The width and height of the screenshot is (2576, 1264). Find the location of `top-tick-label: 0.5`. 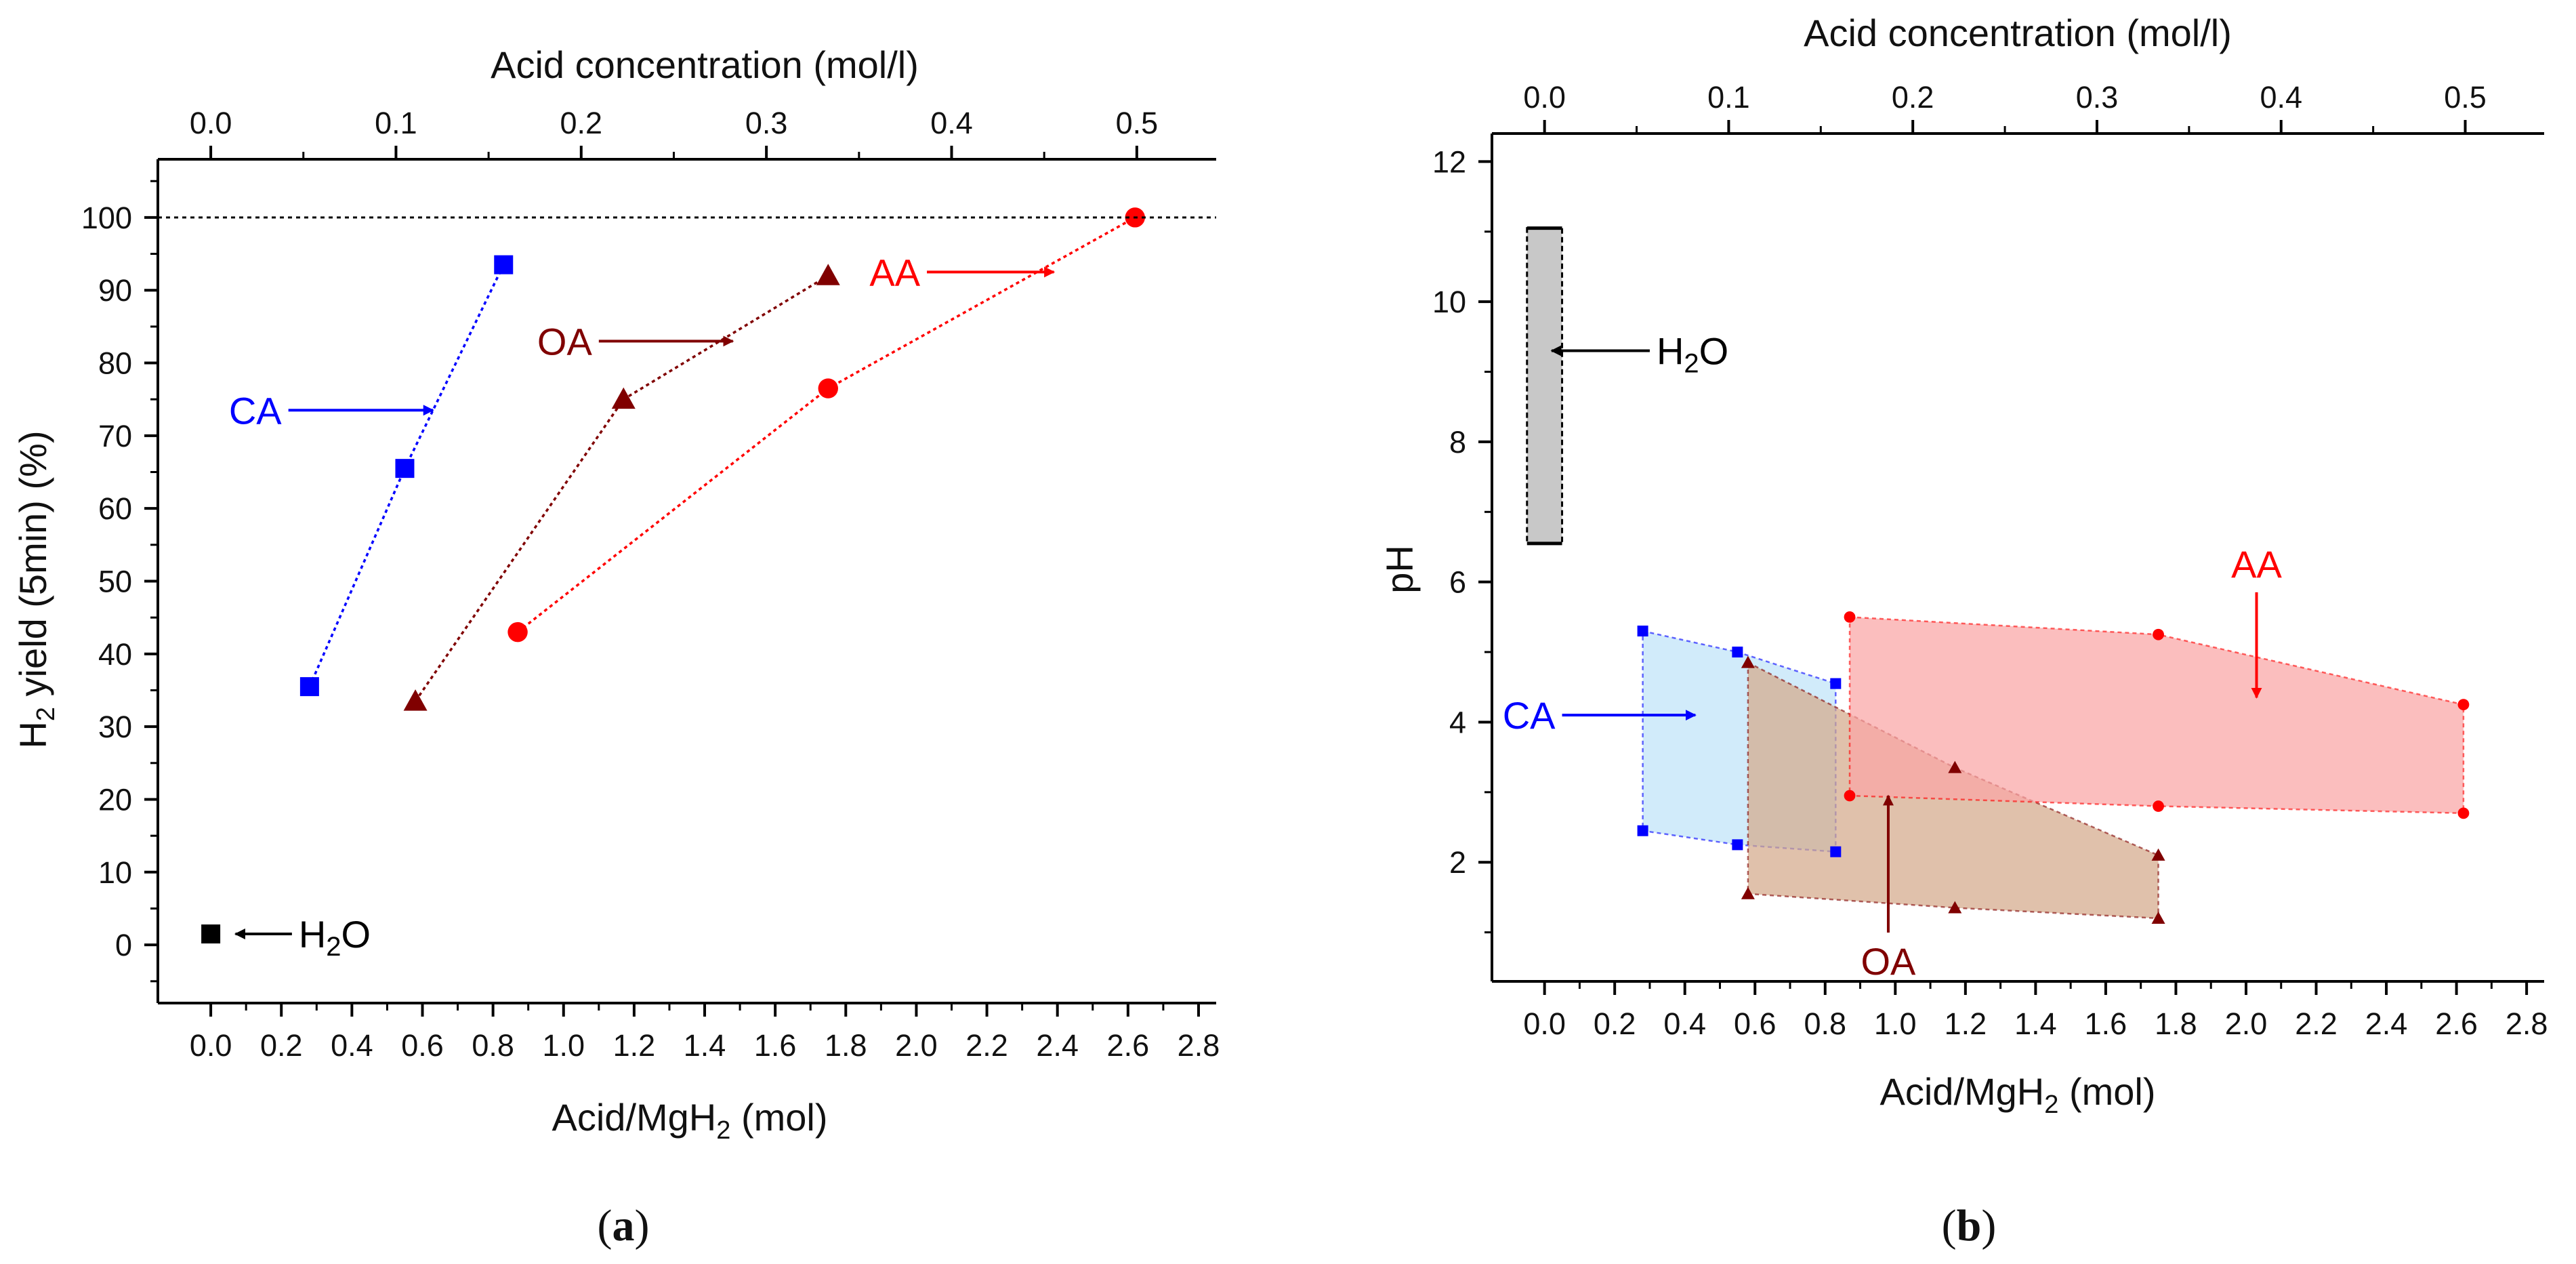

top-tick-label: 0.5 is located at coordinates (2465, 97).